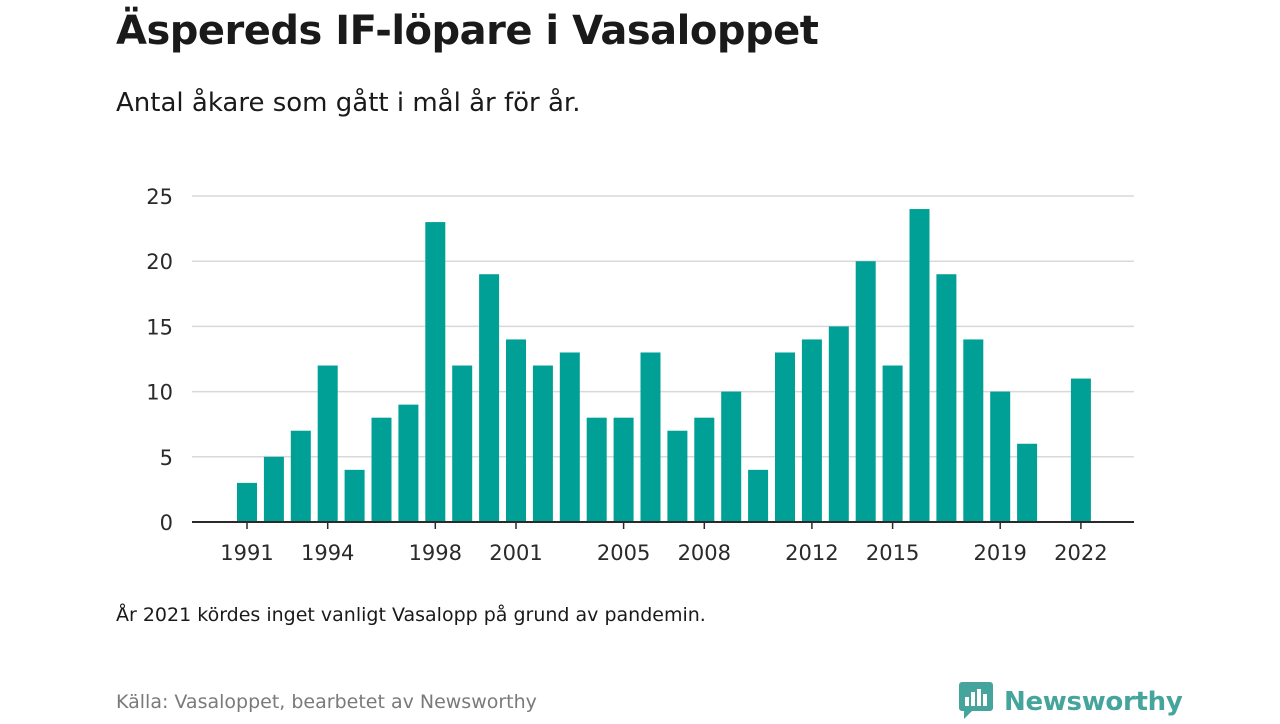  I want to click on x-tick-label: 2005, so click(623, 553).